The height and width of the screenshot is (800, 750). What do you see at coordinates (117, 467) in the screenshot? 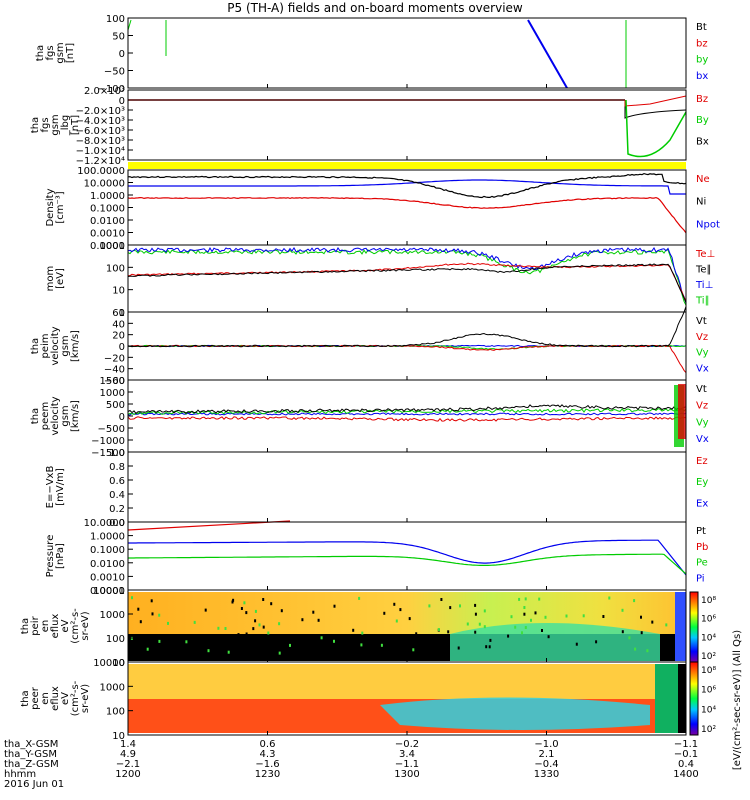
I see `y-tick-label: 0.8` at bounding box center [117, 467].